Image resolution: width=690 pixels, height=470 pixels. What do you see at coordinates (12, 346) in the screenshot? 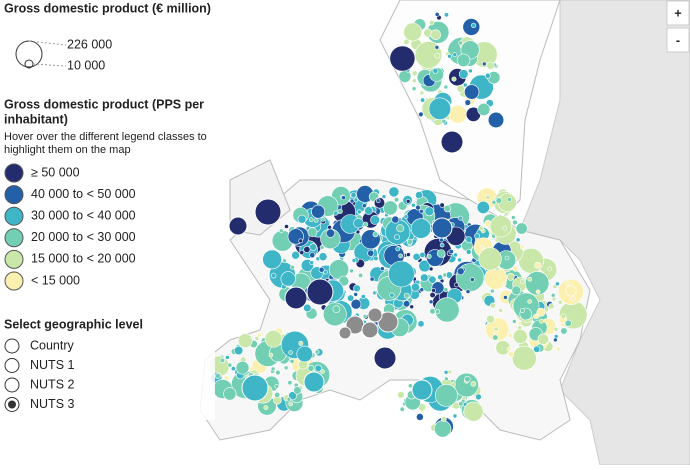
I see `radio` at bounding box center [12, 346].